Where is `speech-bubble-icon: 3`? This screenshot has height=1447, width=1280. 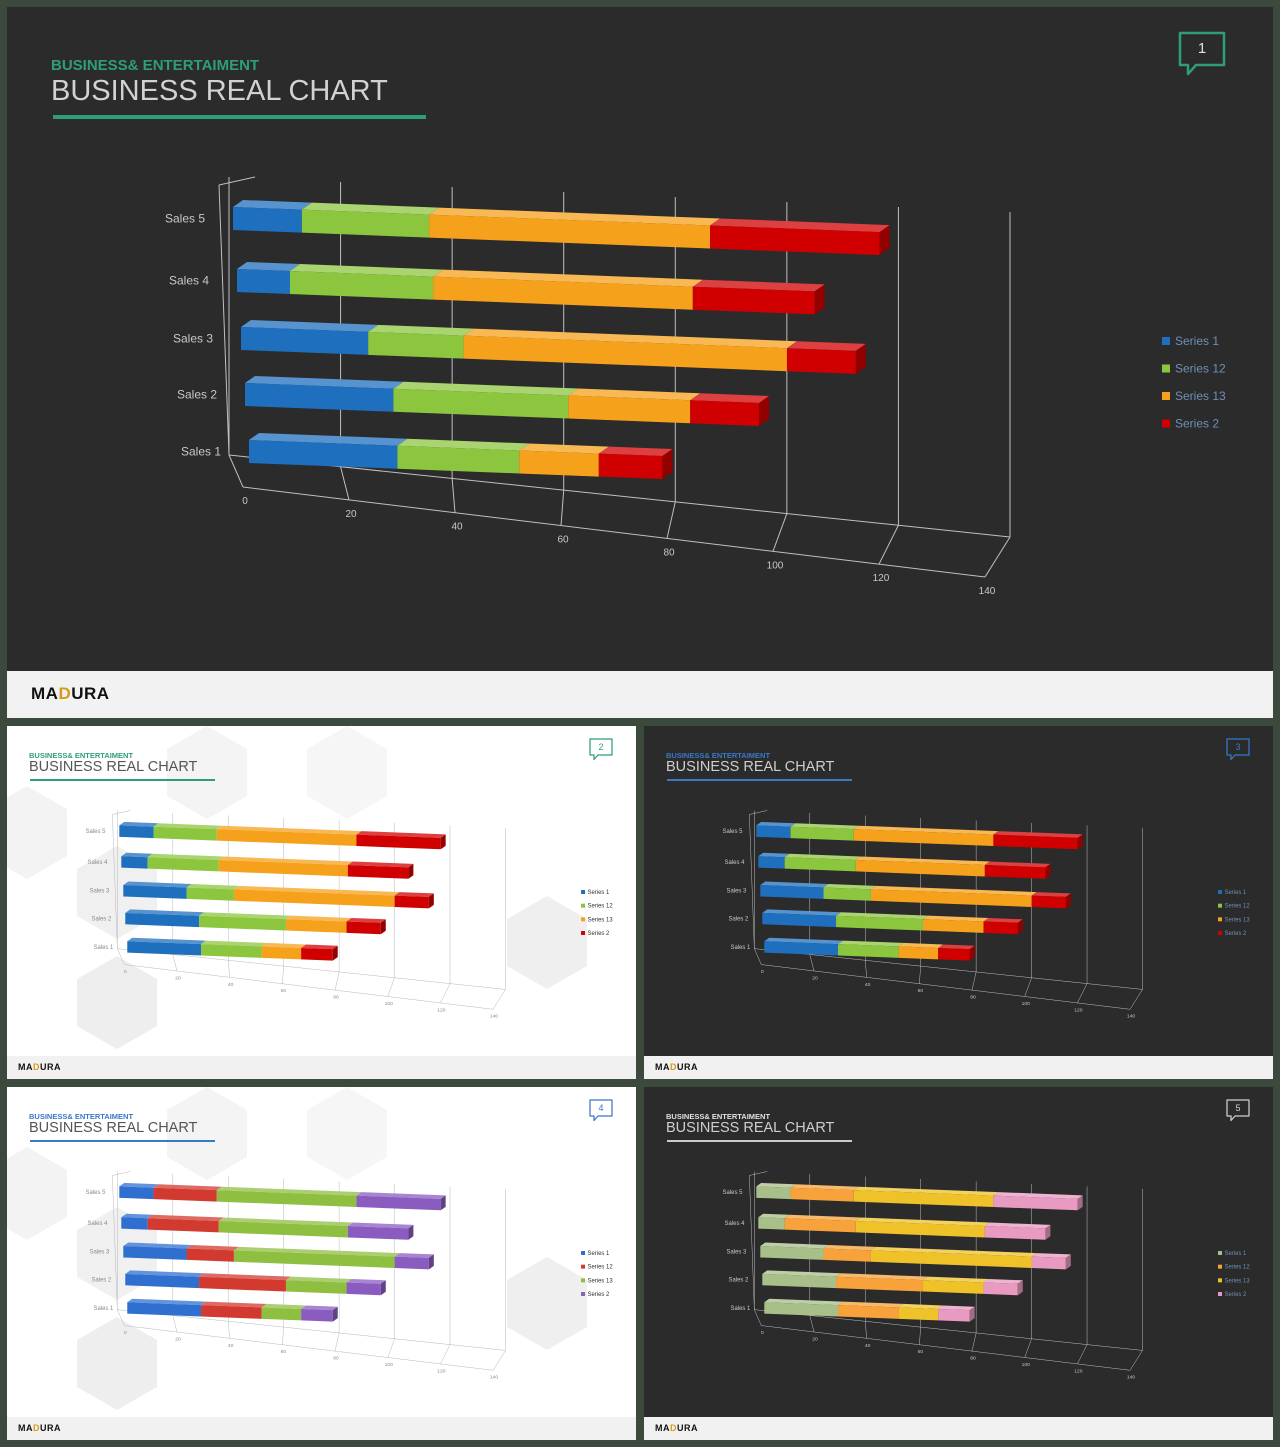 speech-bubble-icon: 3 is located at coordinates (1238, 749).